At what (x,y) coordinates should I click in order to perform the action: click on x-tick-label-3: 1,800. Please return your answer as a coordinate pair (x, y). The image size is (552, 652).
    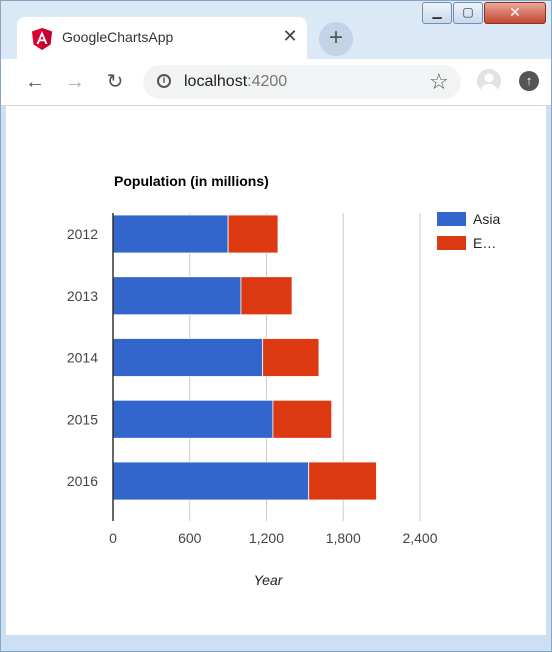
    Looking at the image, I should click on (343, 538).